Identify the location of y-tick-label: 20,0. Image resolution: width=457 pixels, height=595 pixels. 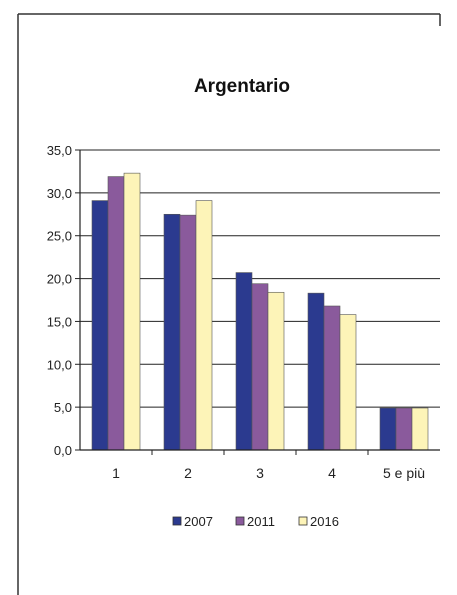
(59, 279).